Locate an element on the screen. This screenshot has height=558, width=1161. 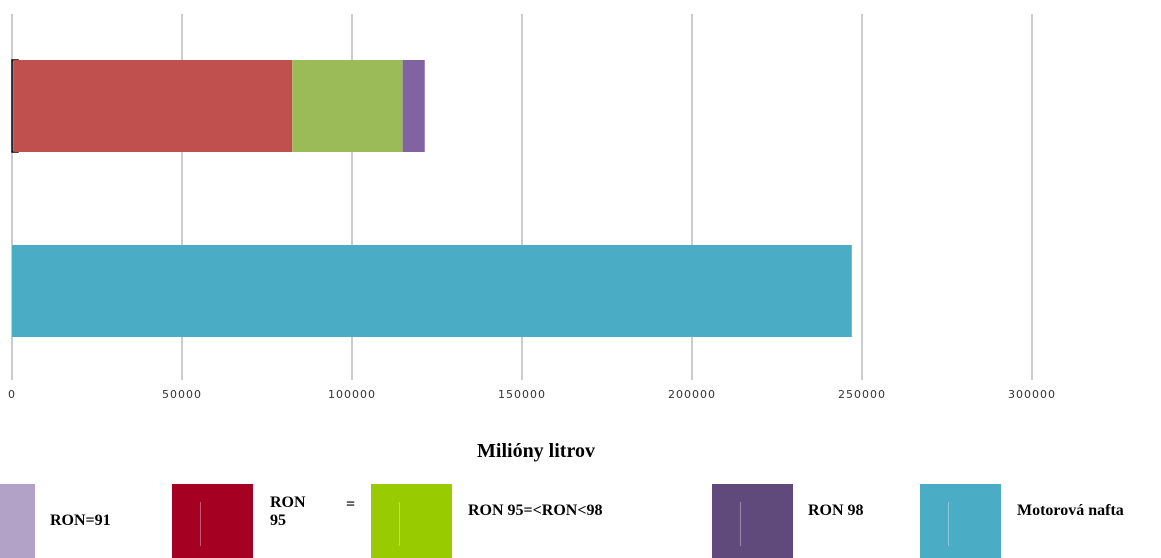
legend-label-ron95-line1: RON is located at coordinates (288, 502).